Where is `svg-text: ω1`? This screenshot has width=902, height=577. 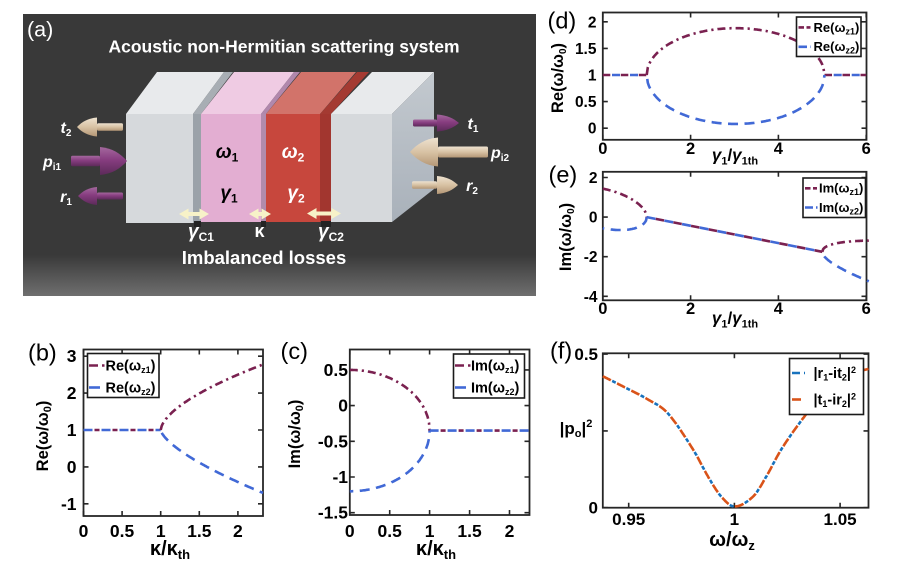 svg-text: ω1 is located at coordinates (227, 153).